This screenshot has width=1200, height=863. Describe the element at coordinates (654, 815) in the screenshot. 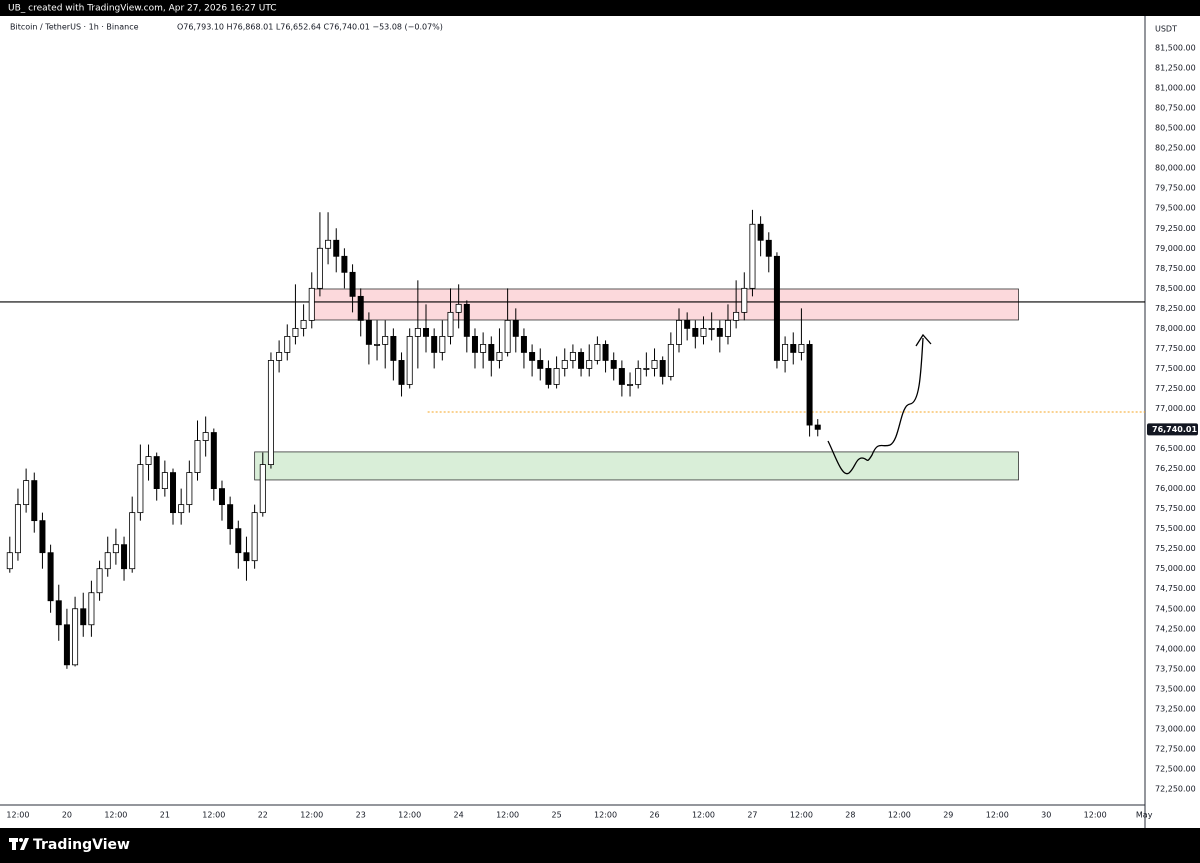

I see `x-tick-label: 26` at that location.